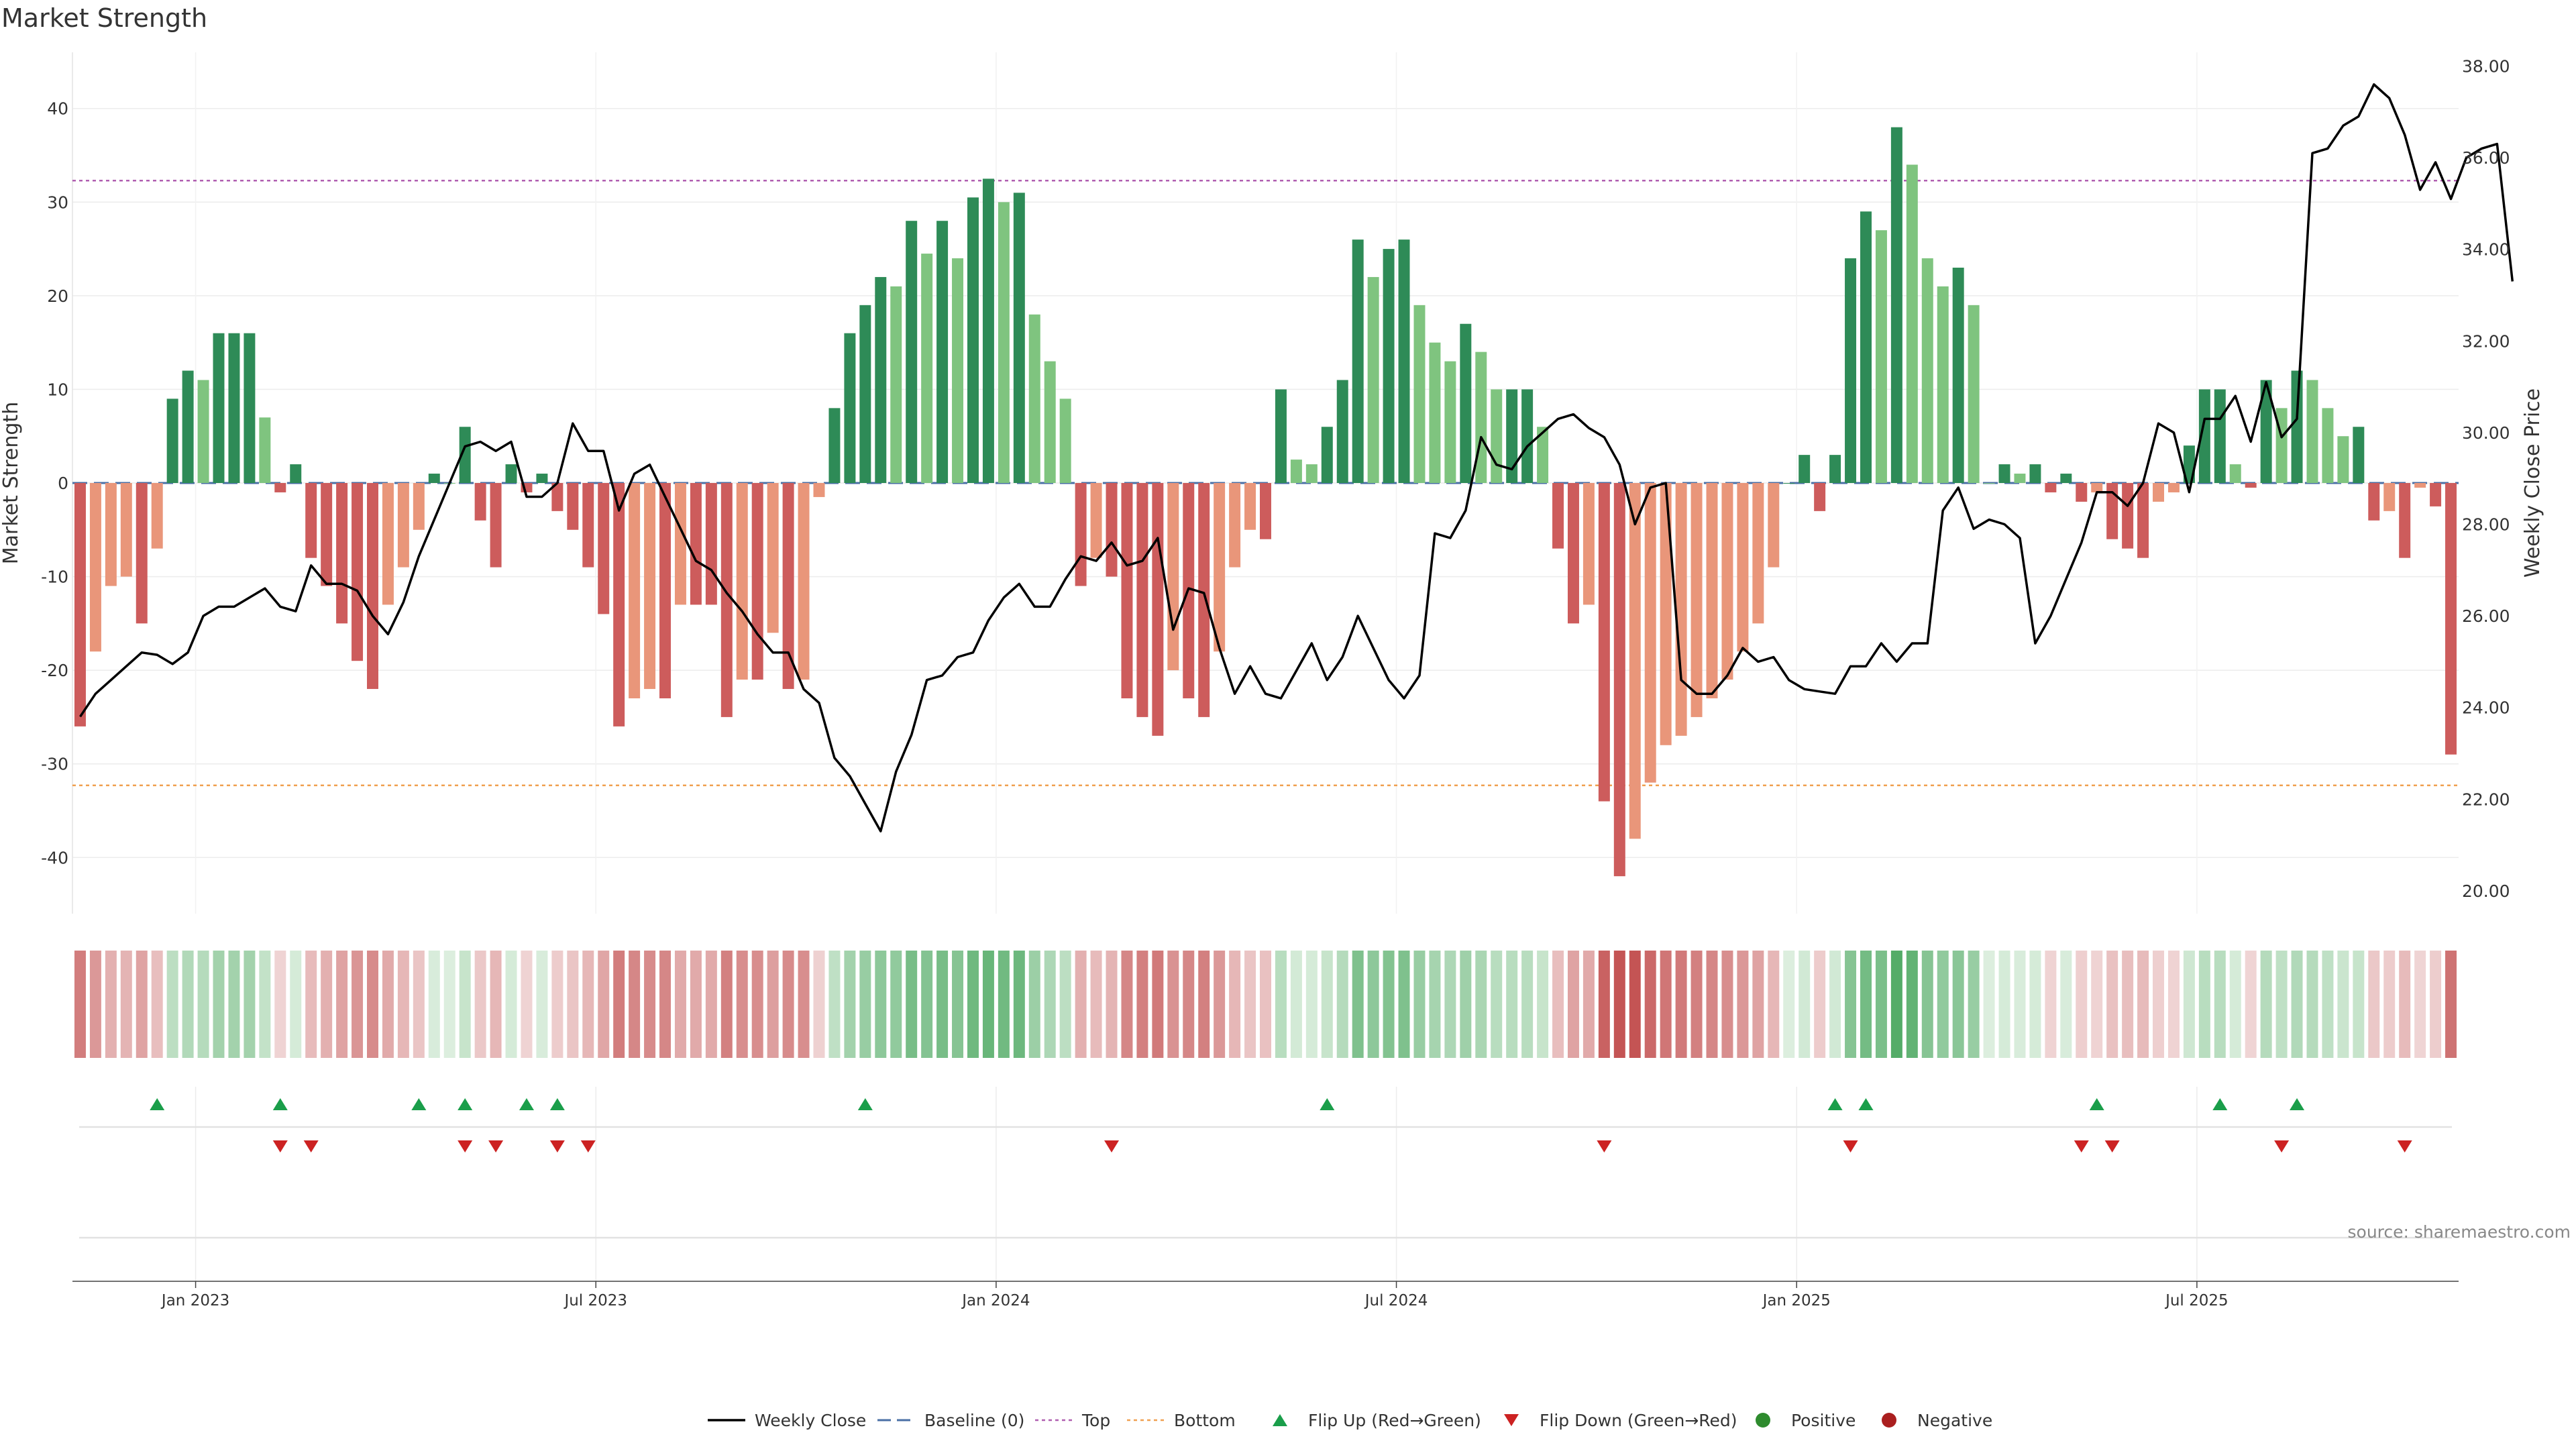  What do you see at coordinates (810, 1420) in the screenshot?
I see `legend-label: Weekly Close` at bounding box center [810, 1420].